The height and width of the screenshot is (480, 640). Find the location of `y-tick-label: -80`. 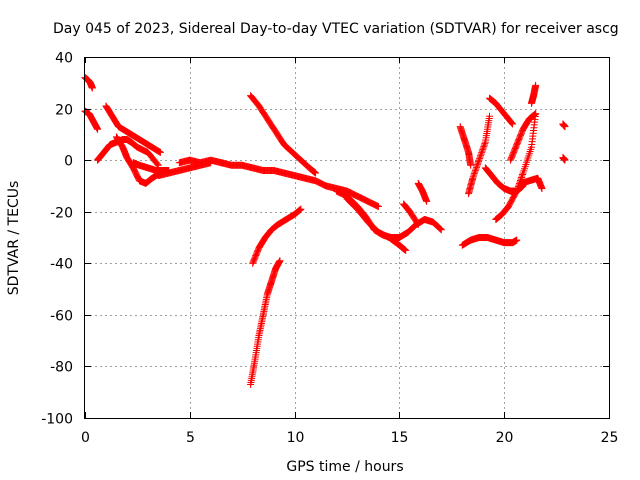

y-tick-label: -80 is located at coordinates (61, 368).